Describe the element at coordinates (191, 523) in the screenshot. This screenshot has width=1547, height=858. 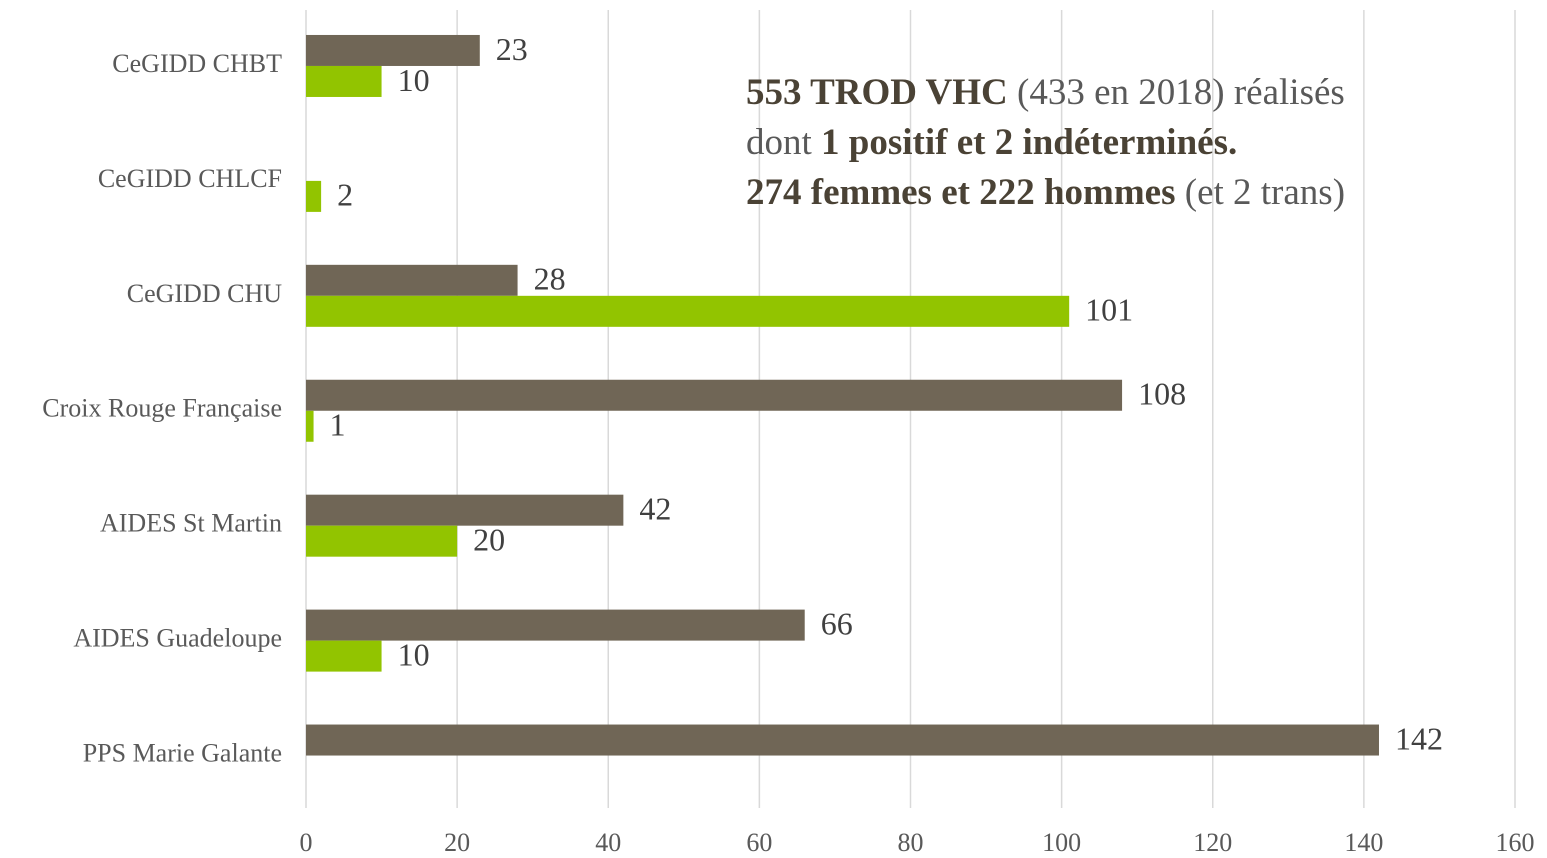
I see `category-label: AIDES St Martin` at that location.